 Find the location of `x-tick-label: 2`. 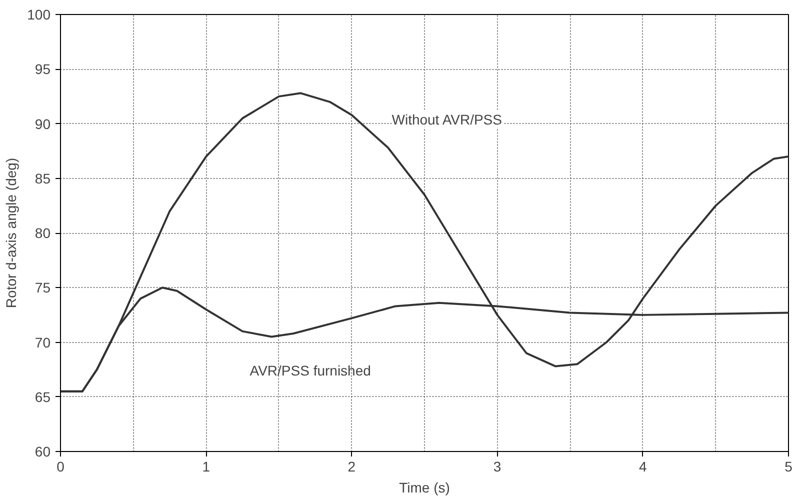

x-tick-label: 2 is located at coordinates (352, 466).